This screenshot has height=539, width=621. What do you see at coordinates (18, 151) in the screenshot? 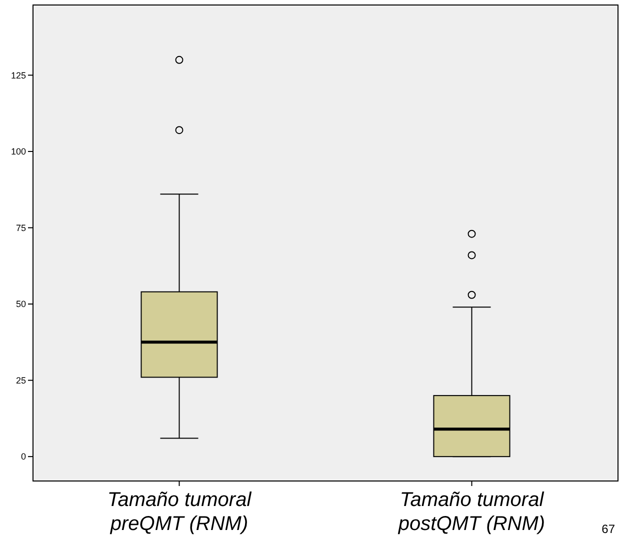
I see `y-tick-label: 100` at bounding box center [18, 151].